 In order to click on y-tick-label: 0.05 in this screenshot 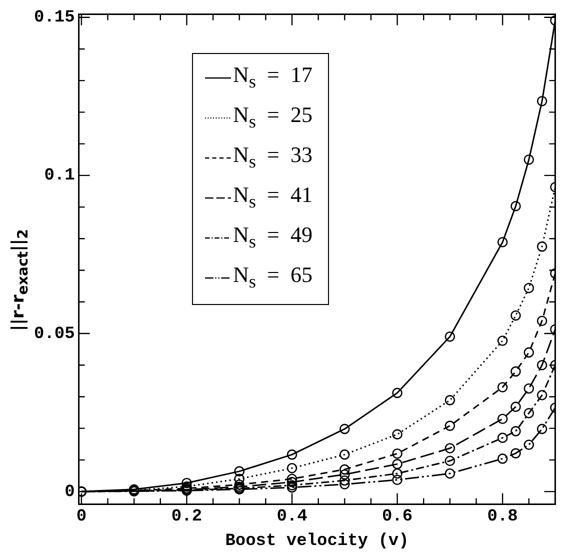, I will do `click(54, 334)`.